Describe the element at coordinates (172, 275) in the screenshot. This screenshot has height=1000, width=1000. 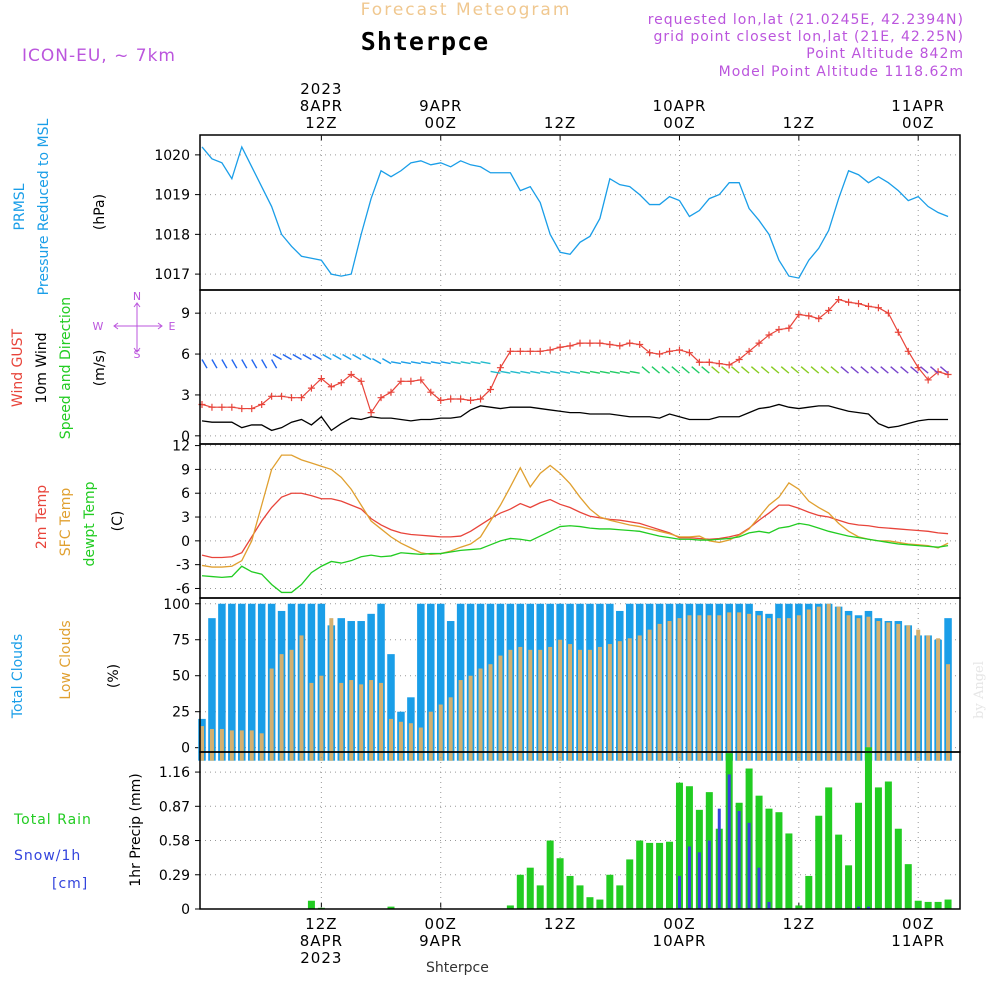
I see `y-tick-label: 1017` at that location.